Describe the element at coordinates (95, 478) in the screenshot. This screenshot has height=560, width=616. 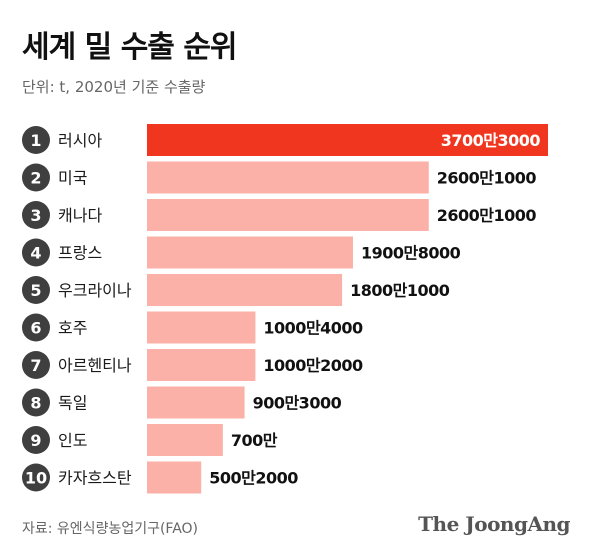
I see `country-label: 카자흐스탄` at that location.